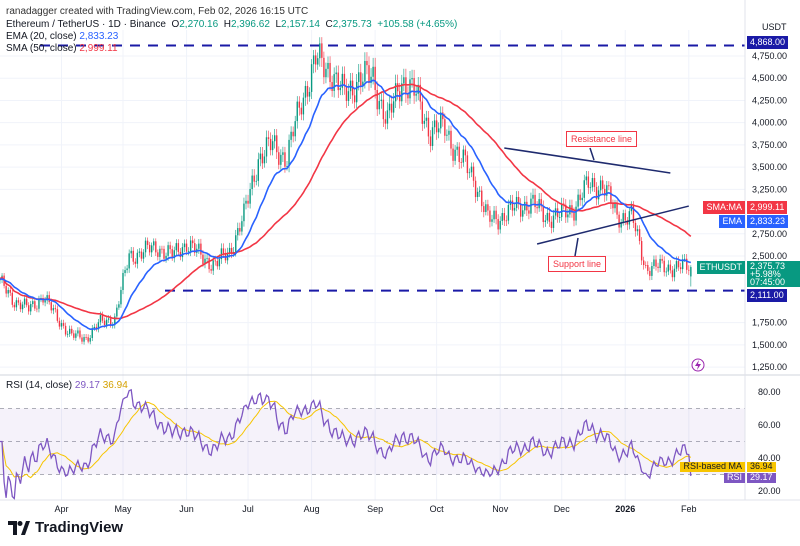  What do you see at coordinates (732, 221) in the screenshot?
I see `ema-tag-label: EMA` at bounding box center [732, 221].